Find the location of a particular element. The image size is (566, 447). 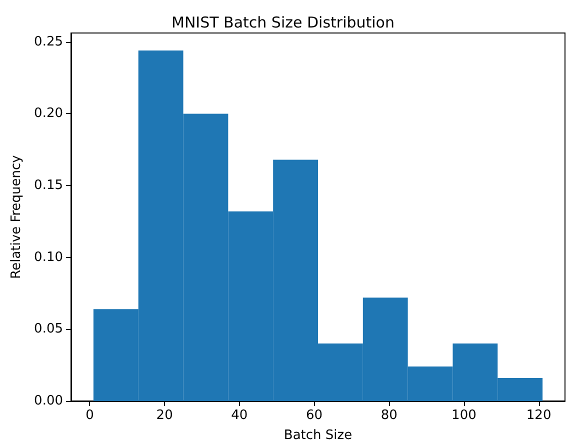

y-axis-title: Relative Frequency is located at coordinates (16, 216).